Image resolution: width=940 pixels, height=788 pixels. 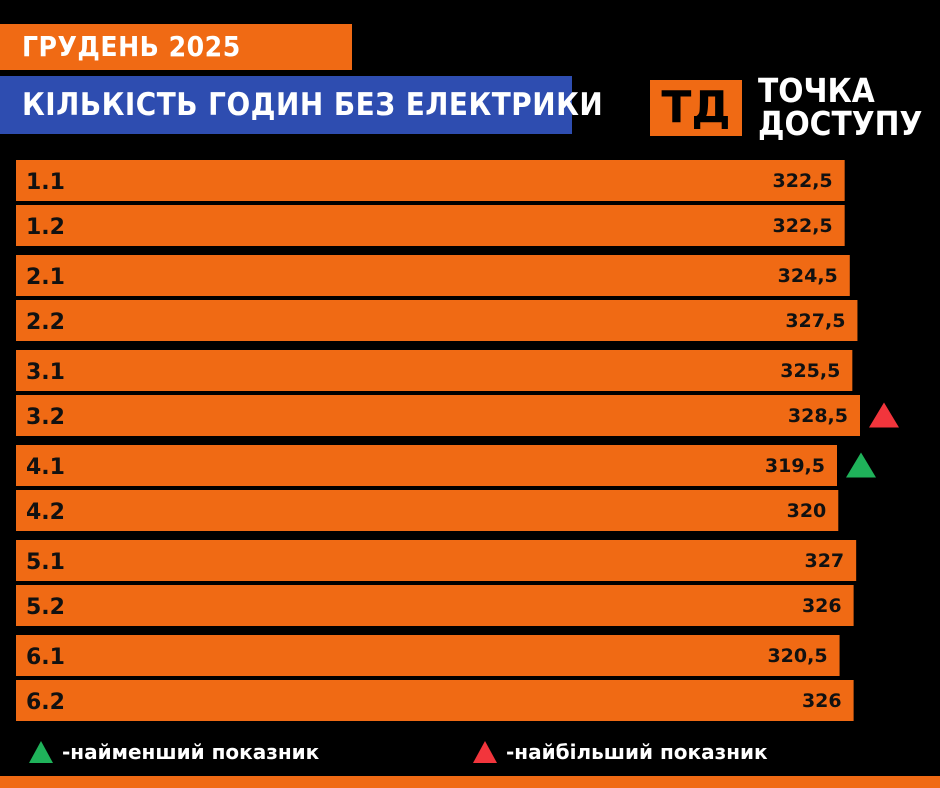 I want to click on bar-category-label: 1.1, so click(x=45, y=182).